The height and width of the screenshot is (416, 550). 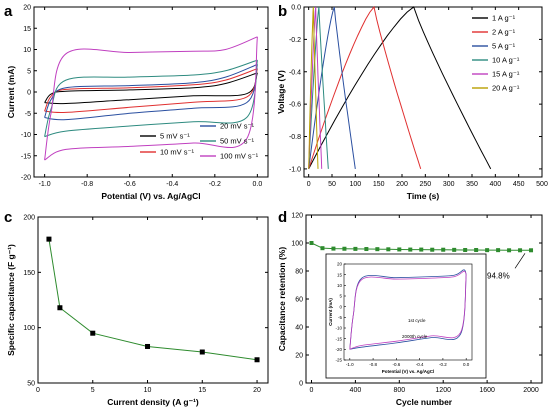 What do you see at coordinates (296, 8) in the screenshot?
I see `y-tick-label: 0.0` at bounding box center [296, 8].